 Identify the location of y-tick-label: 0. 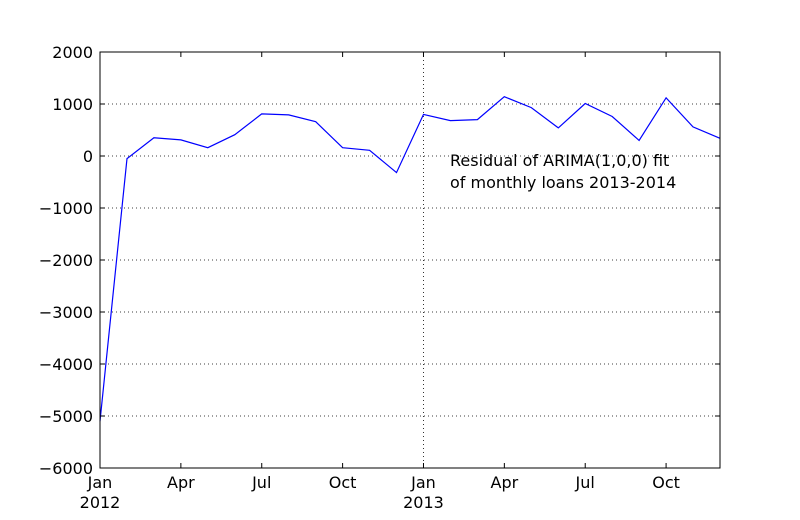
(88, 156).